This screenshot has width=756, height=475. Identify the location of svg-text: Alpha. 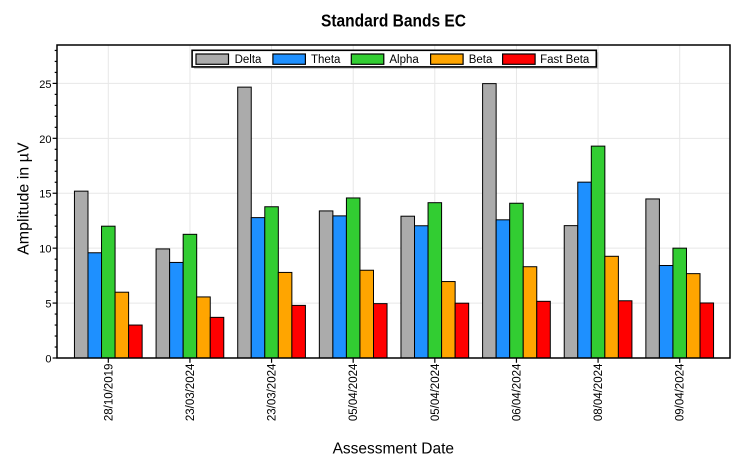
(404, 60).